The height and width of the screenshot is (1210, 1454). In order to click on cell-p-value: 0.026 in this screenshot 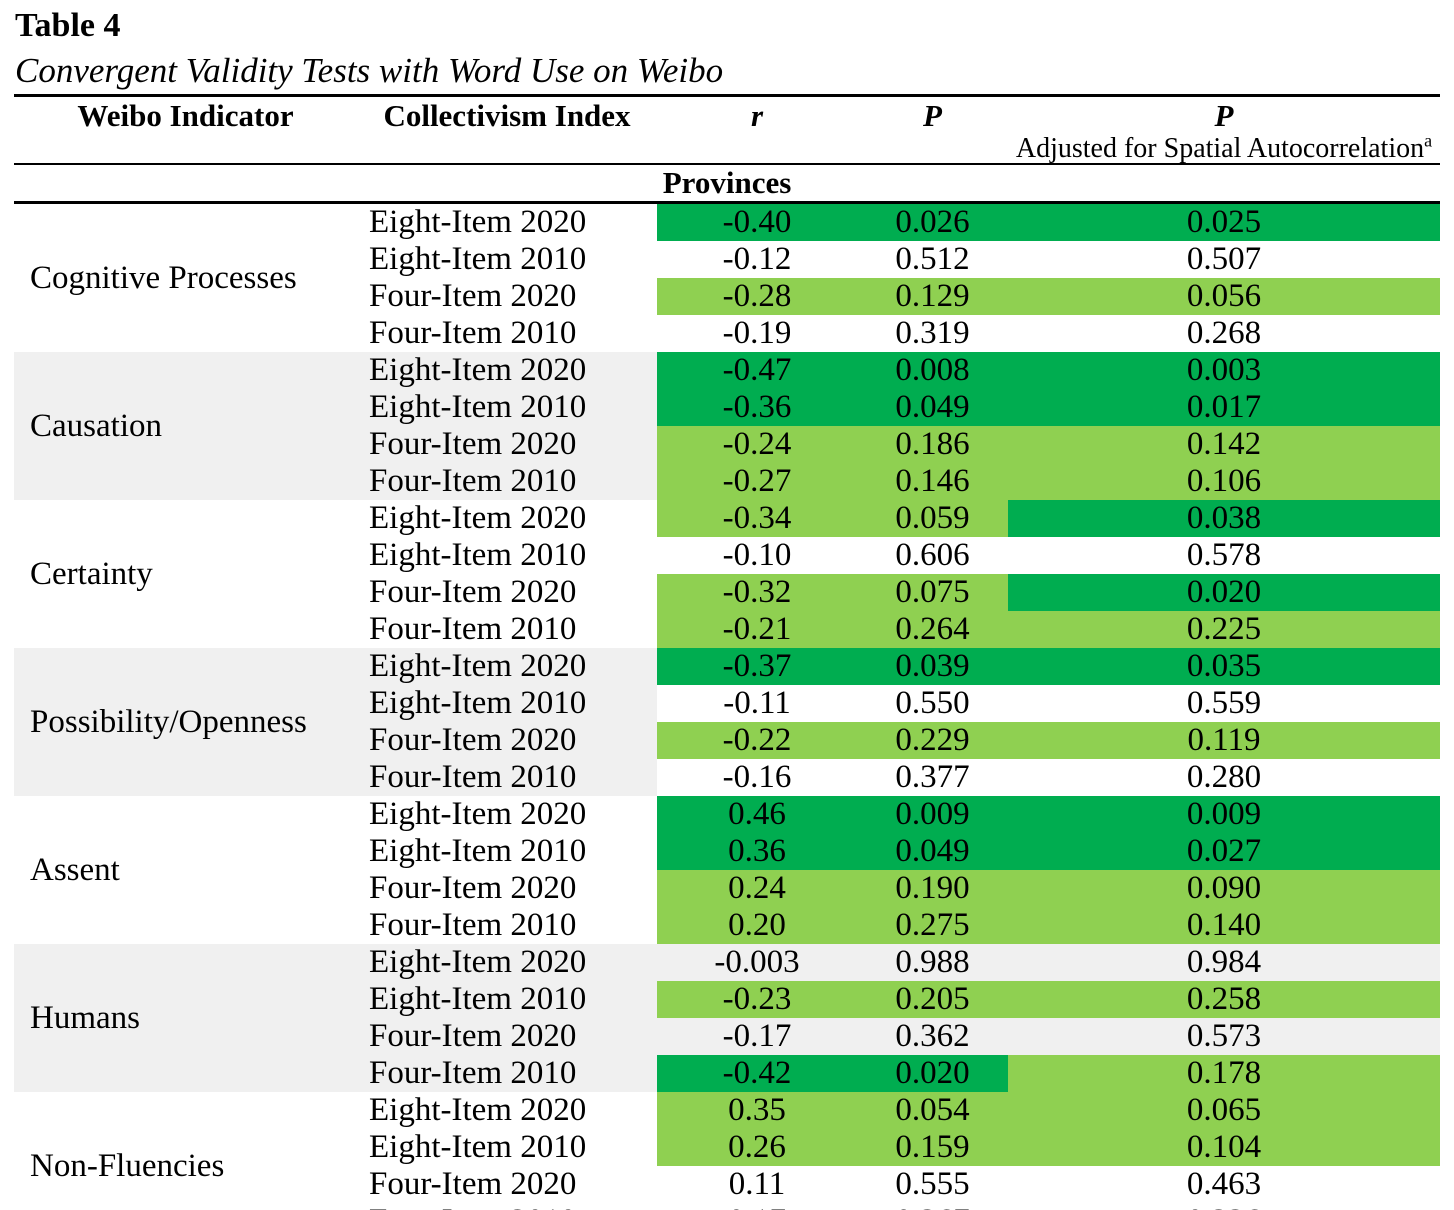, I will do `click(932, 221)`.